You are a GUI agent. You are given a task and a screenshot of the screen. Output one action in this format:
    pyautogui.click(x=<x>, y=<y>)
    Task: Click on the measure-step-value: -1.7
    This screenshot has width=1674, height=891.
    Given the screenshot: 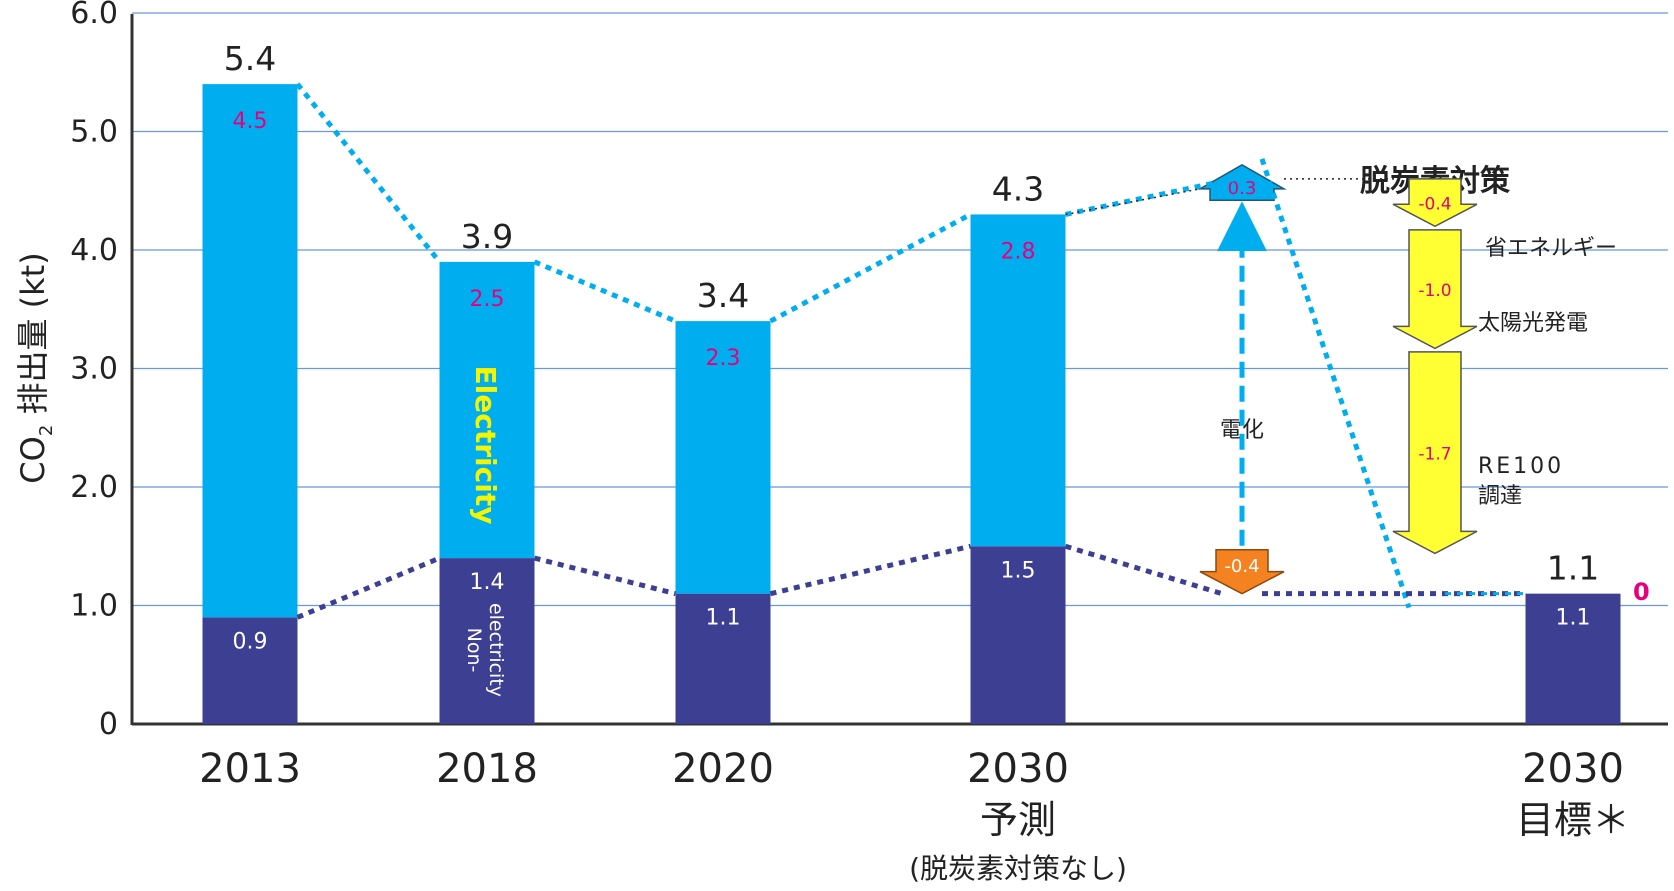 What is the action you would take?
    pyautogui.click(x=1434, y=455)
    